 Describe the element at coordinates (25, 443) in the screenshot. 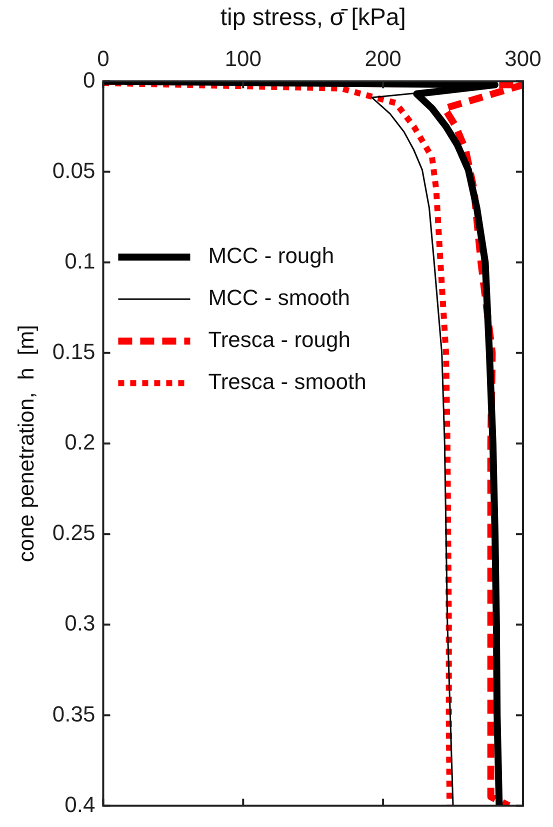

I see `y-axis-title: cone penetration, h [m]` at that location.